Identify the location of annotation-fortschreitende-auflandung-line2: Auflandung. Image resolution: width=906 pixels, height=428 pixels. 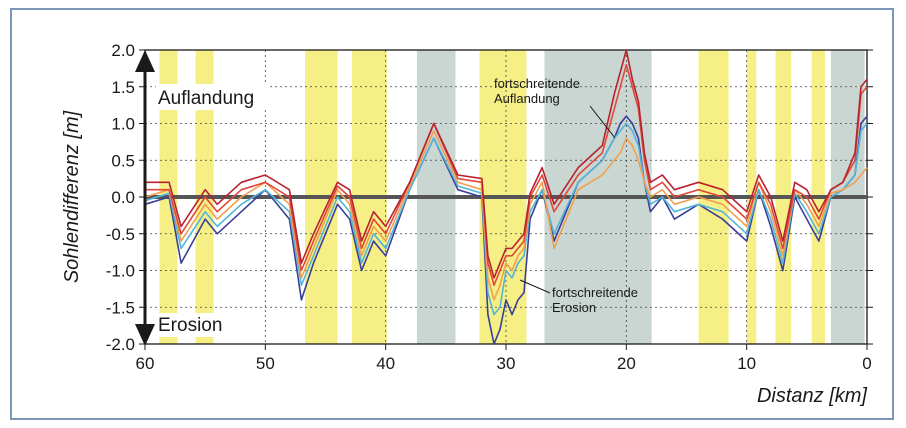
(527, 98).